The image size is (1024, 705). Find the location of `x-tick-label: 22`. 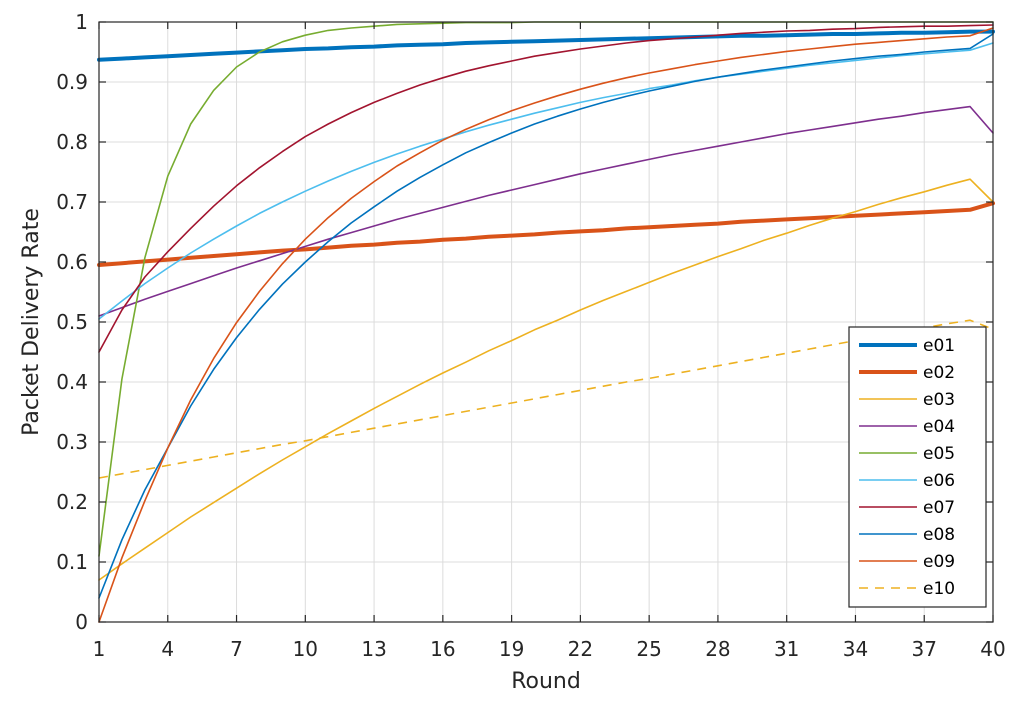

x-tick-label: 22 is located at coordinates (580, 649).